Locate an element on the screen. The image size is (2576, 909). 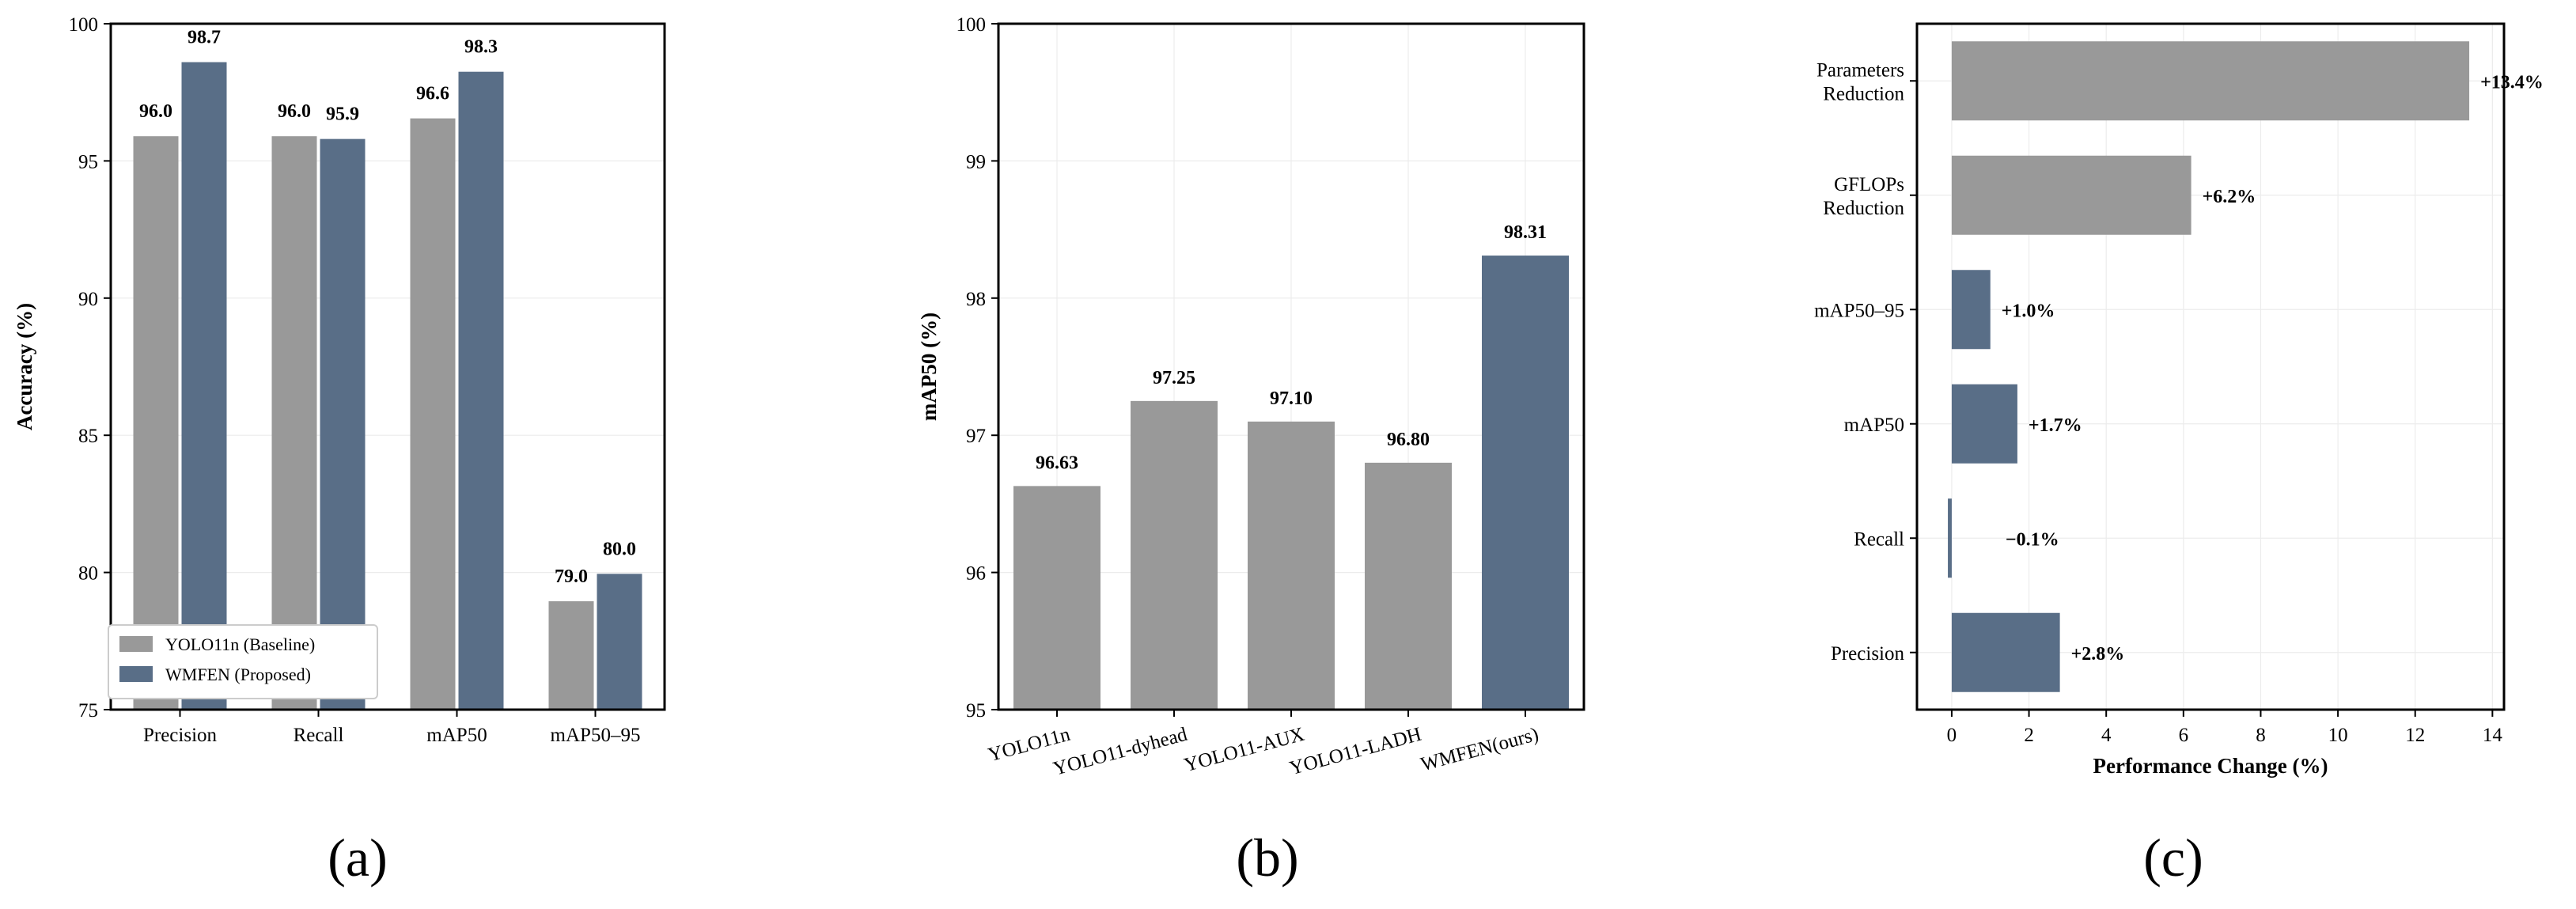
panel-label-c: (c) is located at coordinates (2173, 858).